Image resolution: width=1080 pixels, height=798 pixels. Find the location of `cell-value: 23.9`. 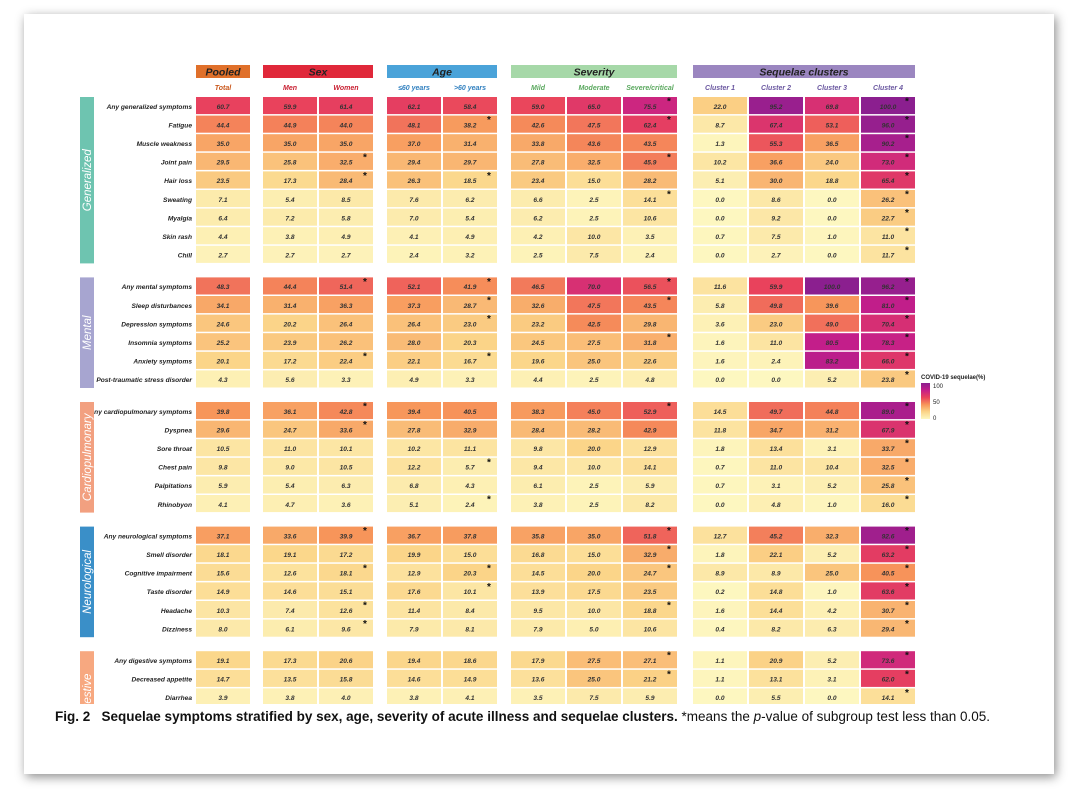

cell-value: 23.9 is located at coordinates (290, 343).